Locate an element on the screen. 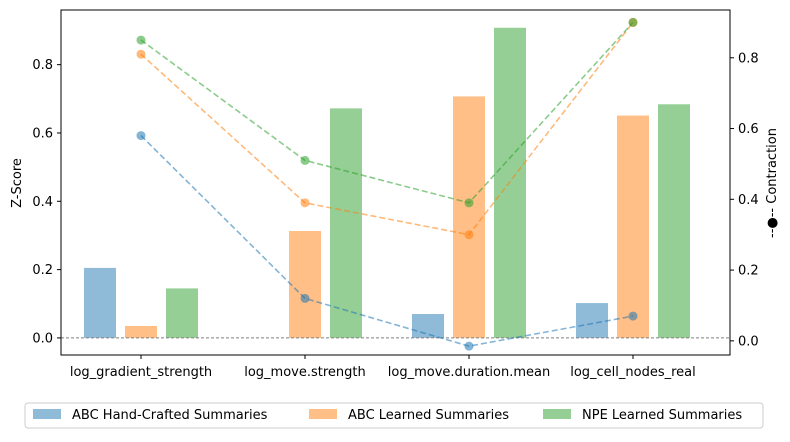  right-axis: 0.0 0.2 0.4 0.6 0.8 is located at coordinates (744, 200).